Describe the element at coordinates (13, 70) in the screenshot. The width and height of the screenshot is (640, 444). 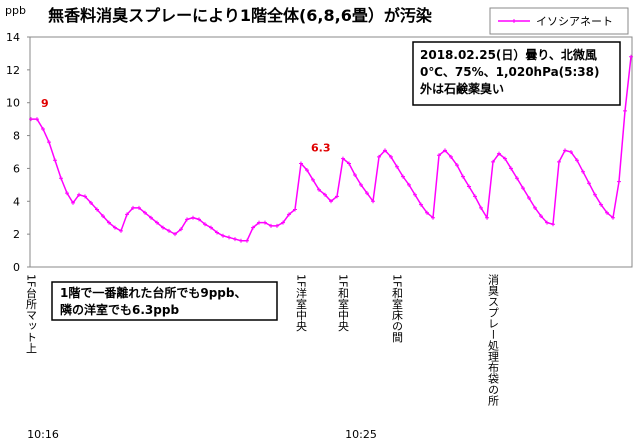
I see `y-tick-label: 12` at that location.